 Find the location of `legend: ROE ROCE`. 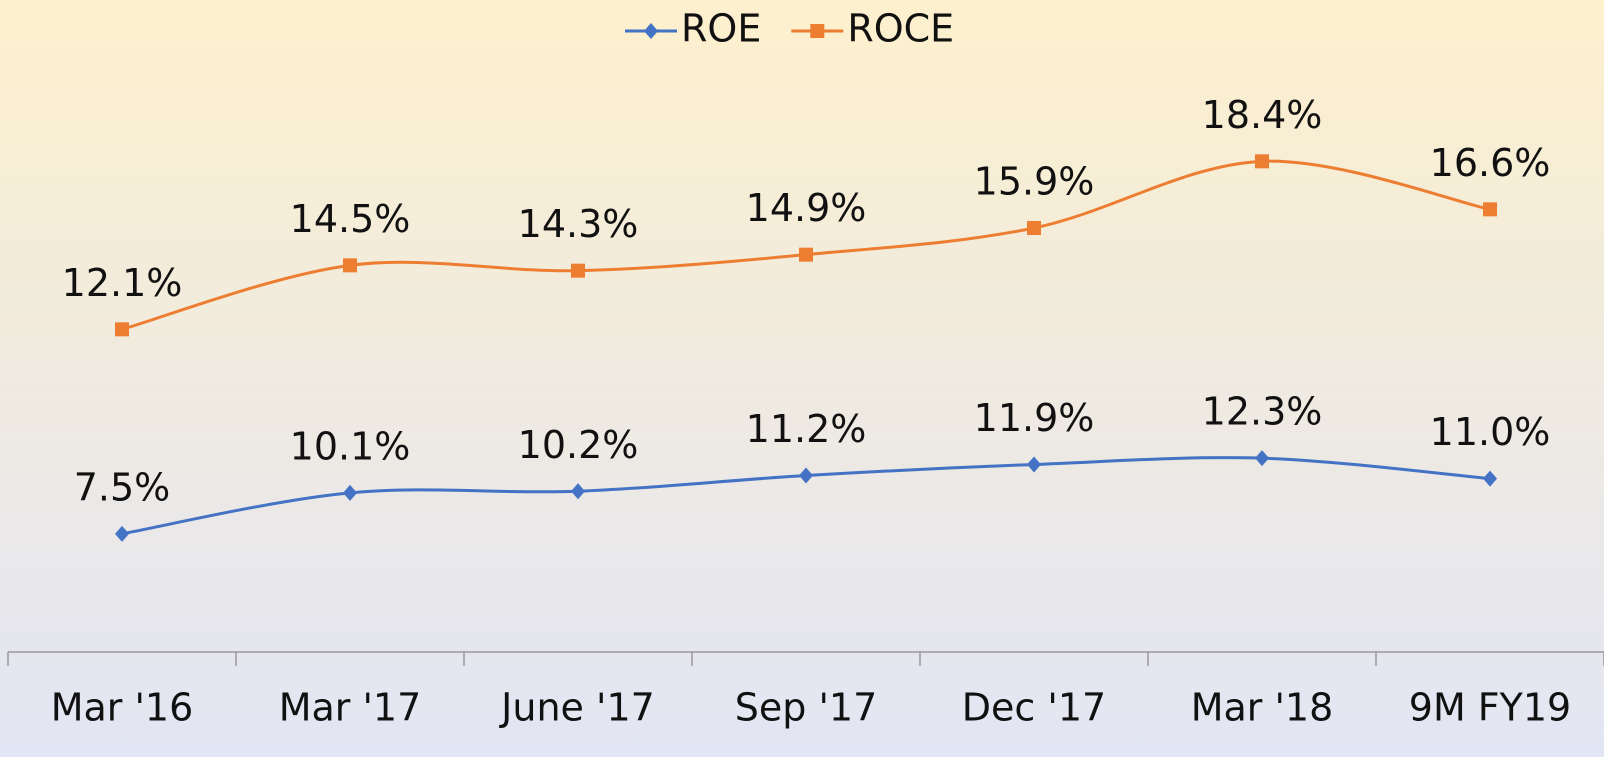

legend: ROE ROCE is located at coordinates (789, 29).